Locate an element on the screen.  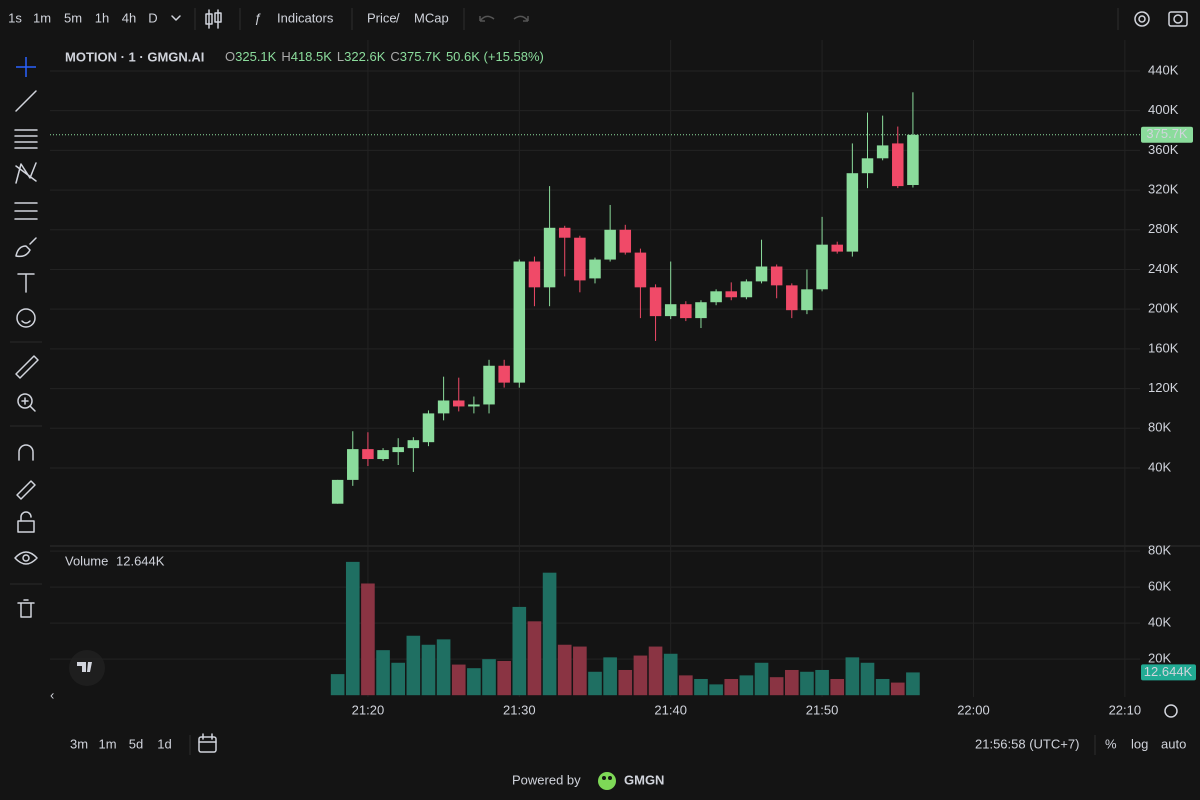
y-tick-label: 360K is located at coordinates (1163, 149).